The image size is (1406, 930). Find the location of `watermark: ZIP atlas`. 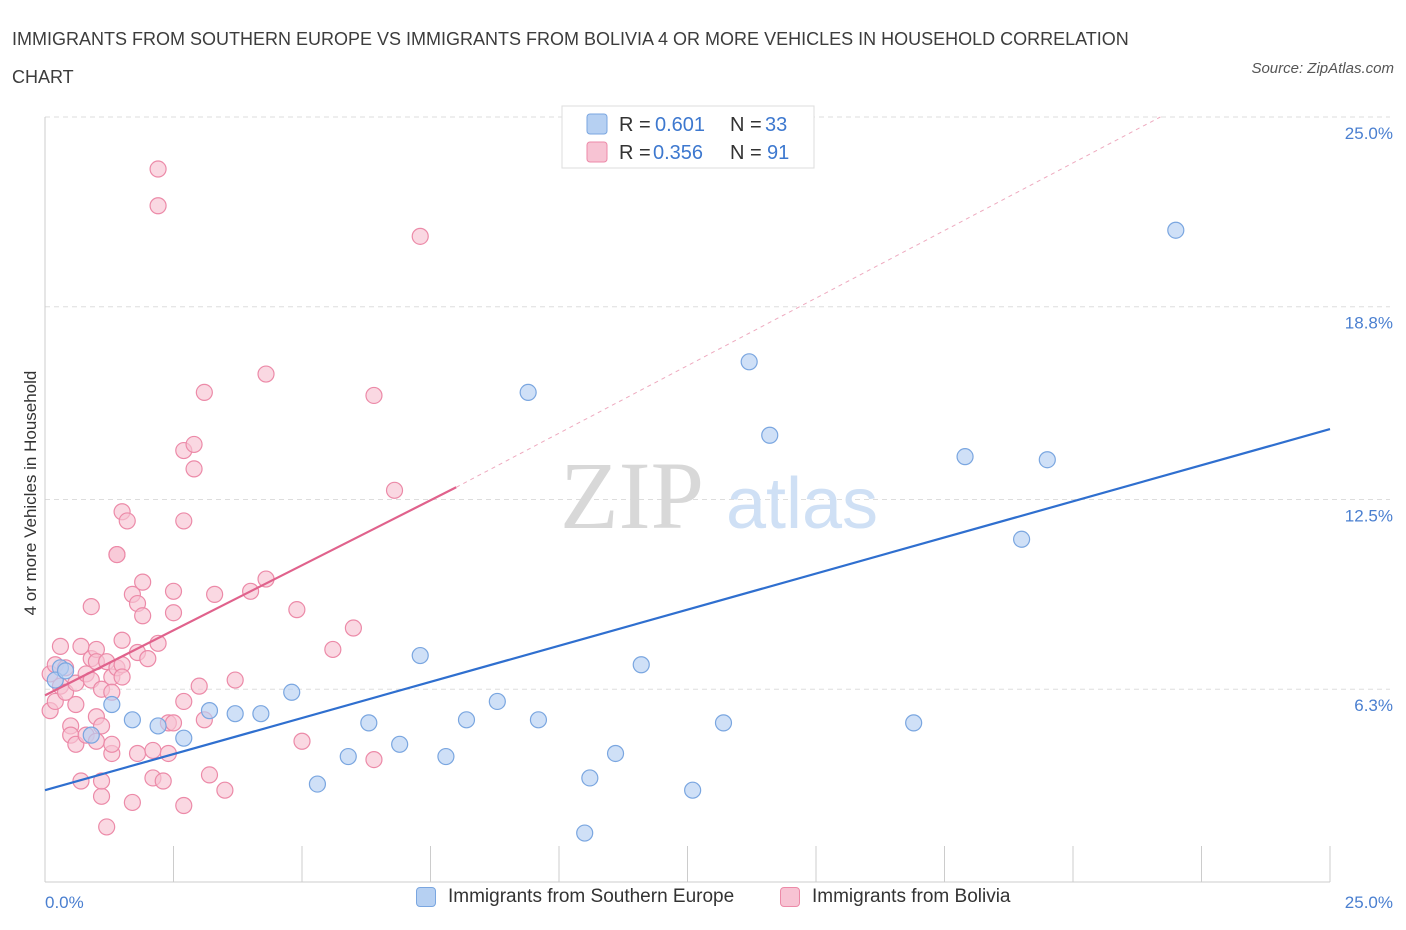

watermark: ZIP atlas is located at coordinates (719, 495).